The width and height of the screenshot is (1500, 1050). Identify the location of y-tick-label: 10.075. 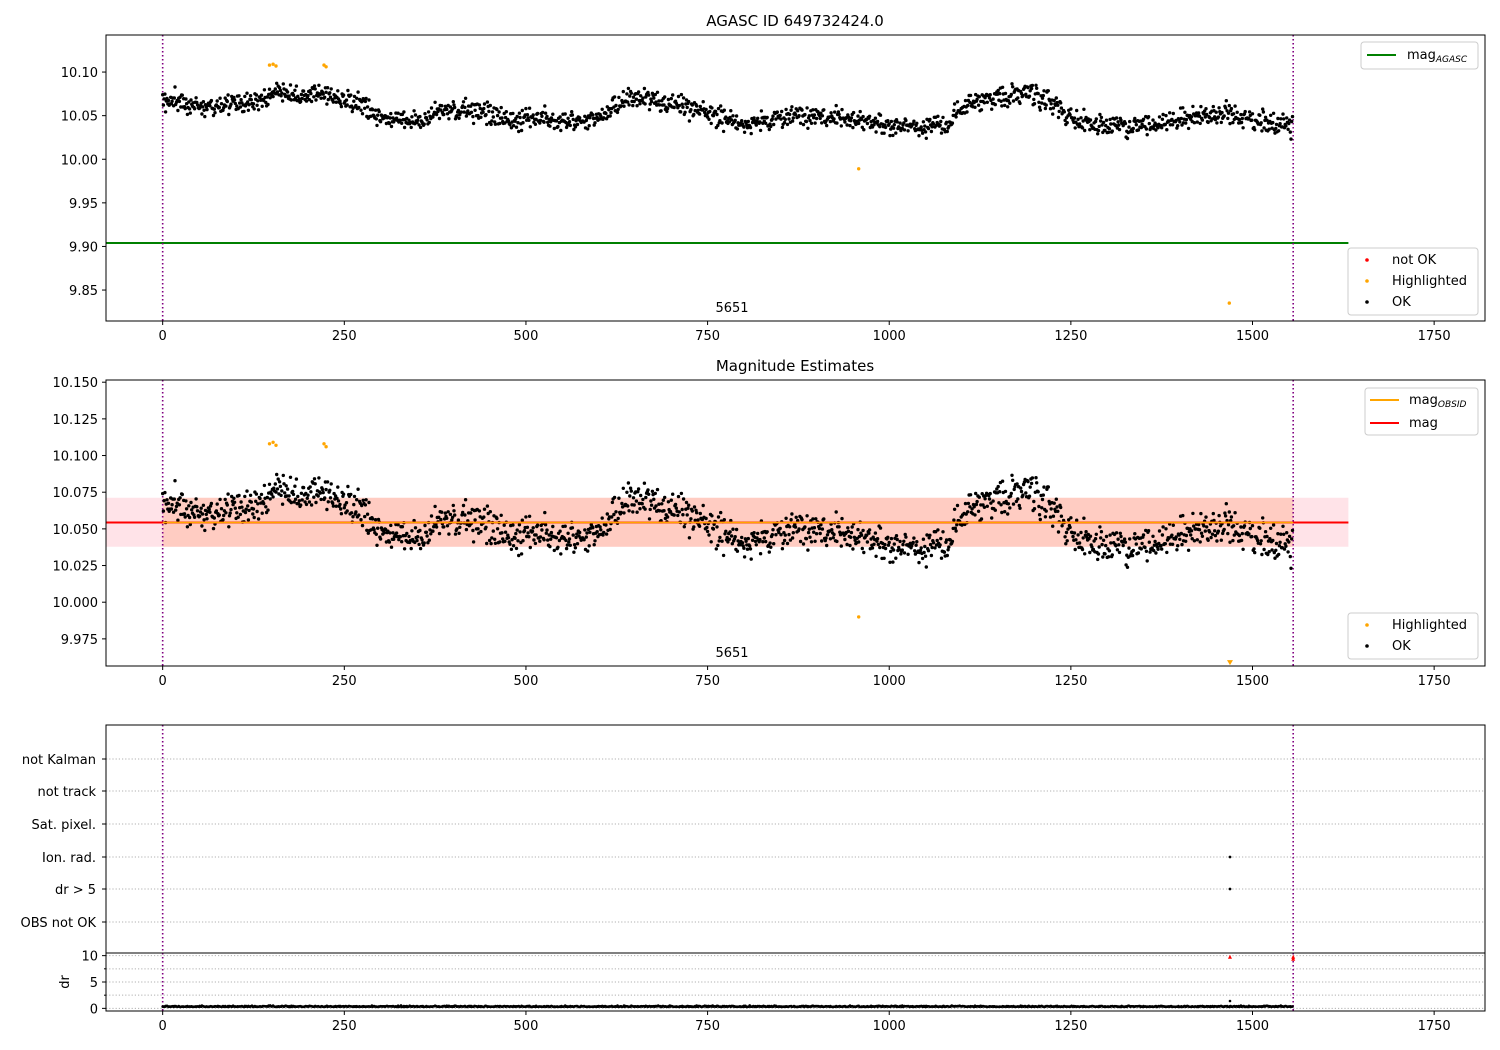
(76, 493).